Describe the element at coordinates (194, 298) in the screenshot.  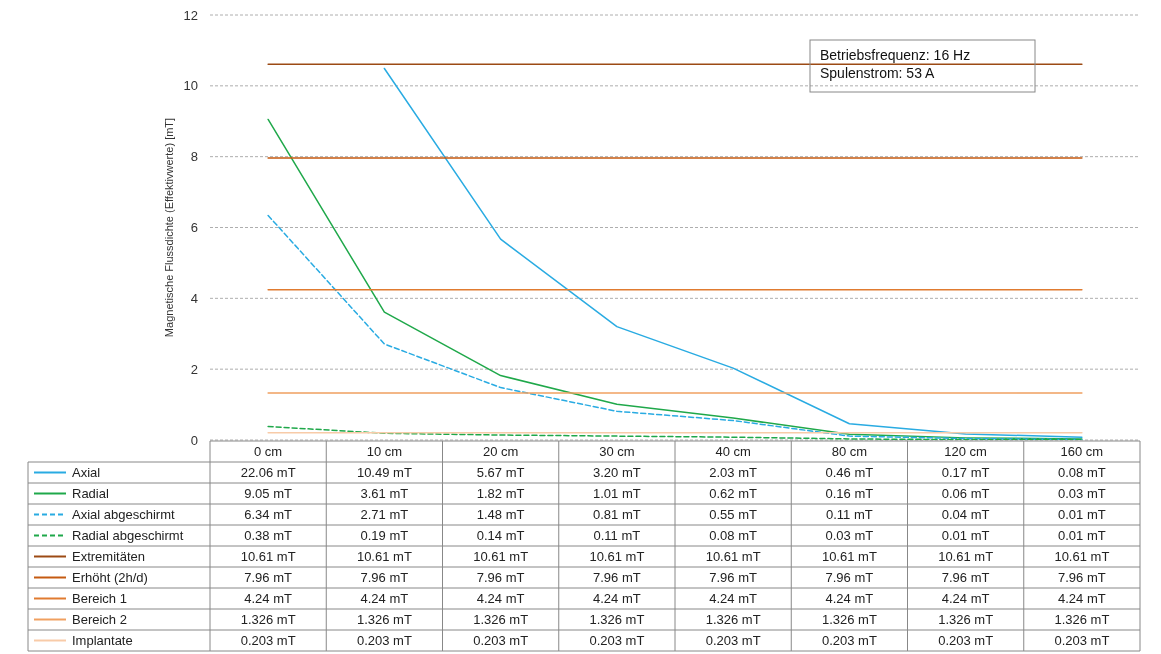
I see `y-tick-label: 4` at that location.